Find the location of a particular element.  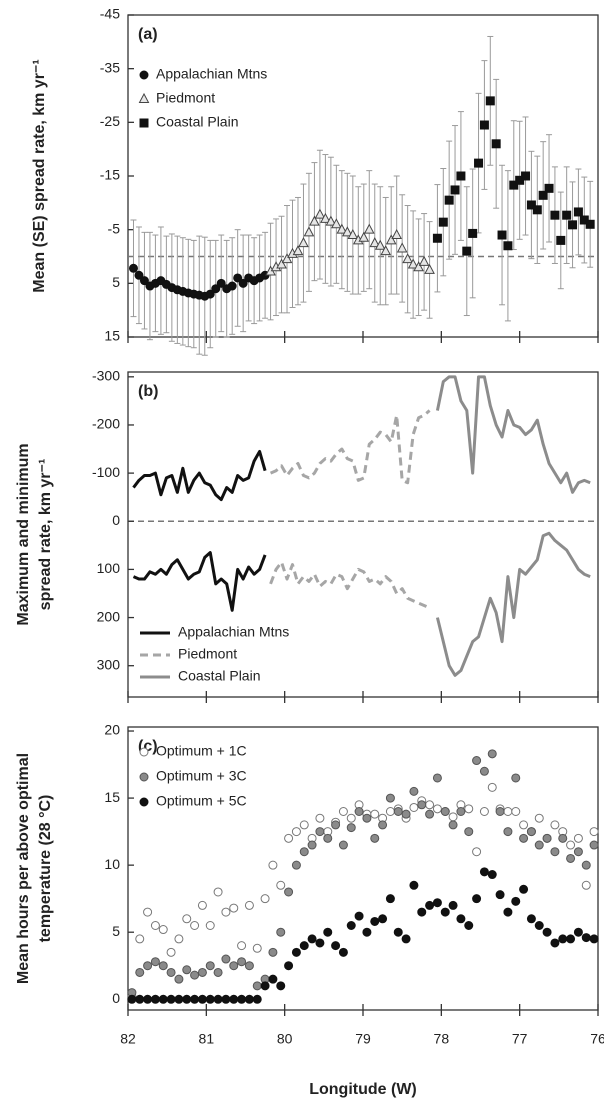

x-tick-label: 80 is located at coordinates (285, 1039).